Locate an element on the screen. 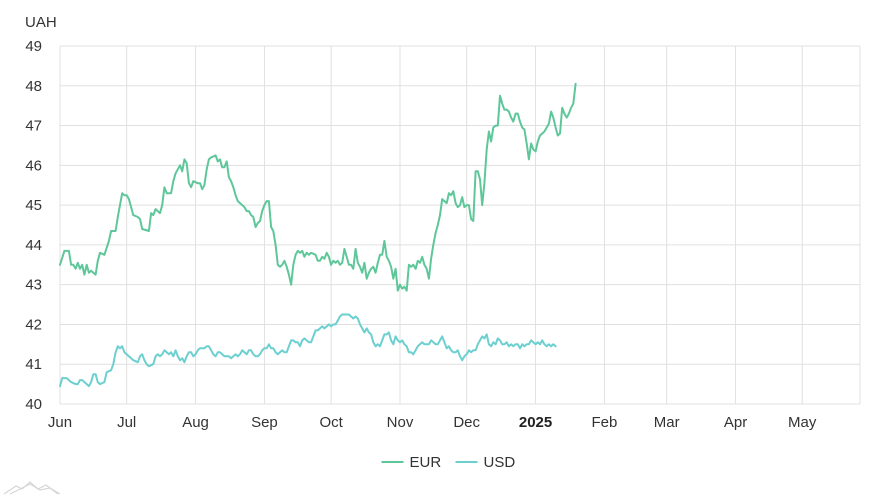 This screenshot has height=500, width=891. legend: EUR USD is located at coordinates (448, 462).